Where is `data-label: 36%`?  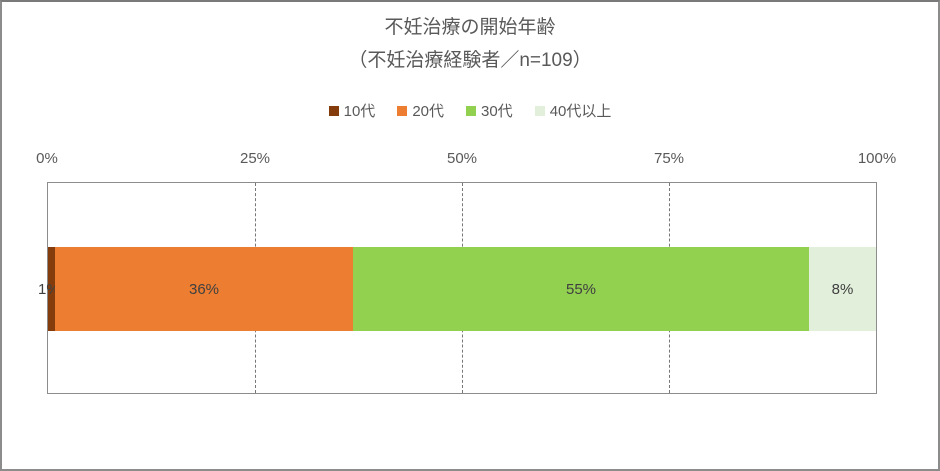
data-label: 36% is located at coordinates (204, 289).